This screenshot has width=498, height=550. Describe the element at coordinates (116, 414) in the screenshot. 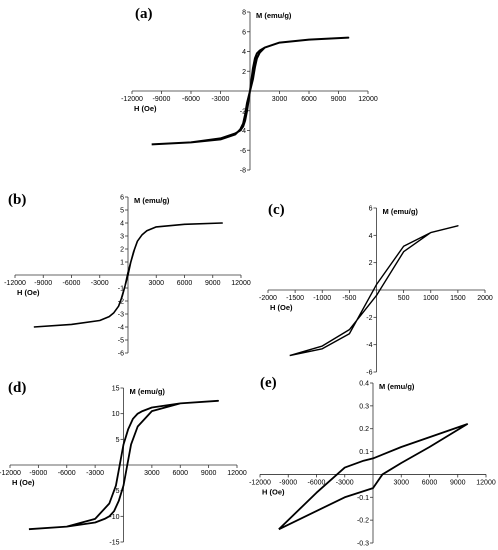

I see `y-tick-label: 10` at that location.